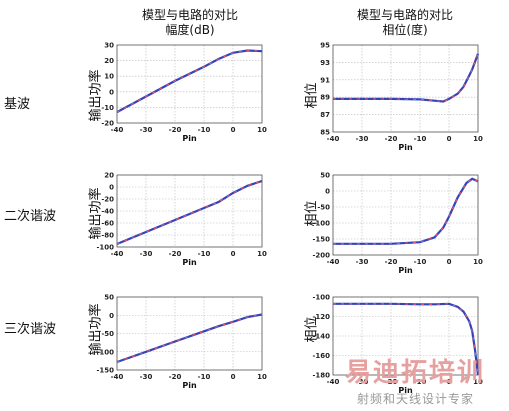 This screenshot has width=509, height=411. Describe the element at coordinates (416, 399) in the screenshot. I see `watermark-subtitle: 射频和天线设计专家` at that location.